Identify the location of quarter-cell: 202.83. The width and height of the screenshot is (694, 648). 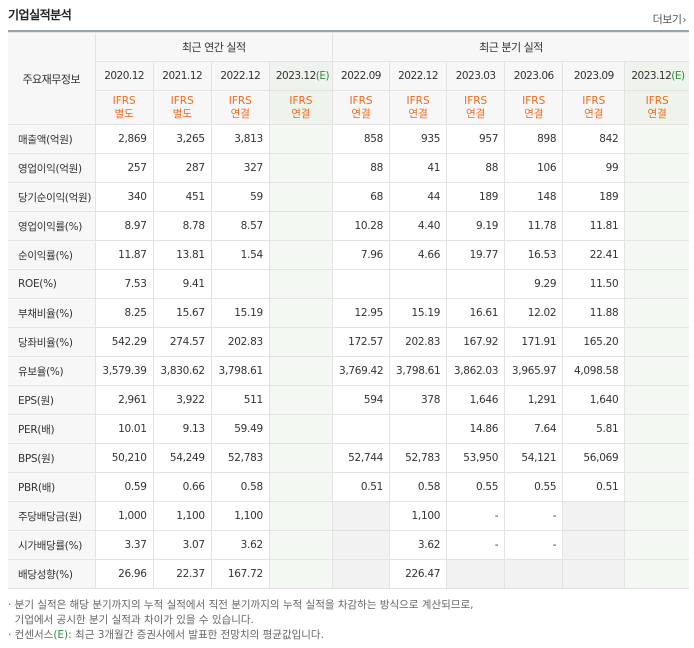
(418, 342).